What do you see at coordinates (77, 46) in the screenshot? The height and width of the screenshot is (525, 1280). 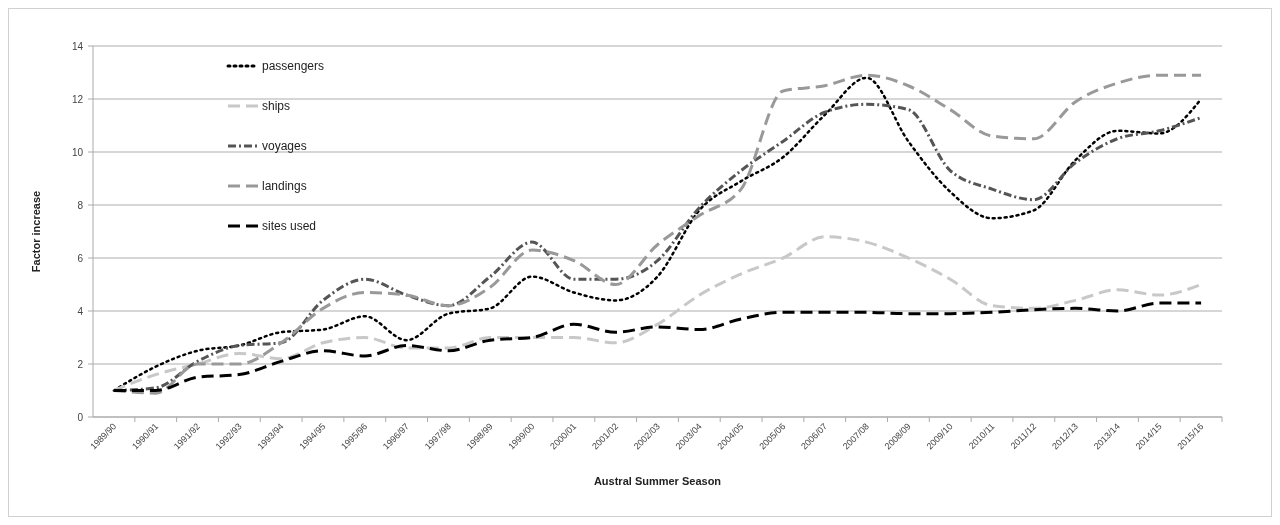 I see `y-tick-label: 14` at bounding box center [77, 46].